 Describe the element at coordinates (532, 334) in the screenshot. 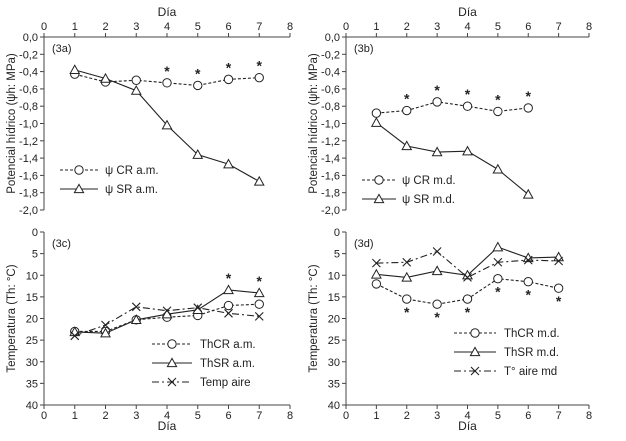

I see `legend-label: ThCR m.d.` at that location.